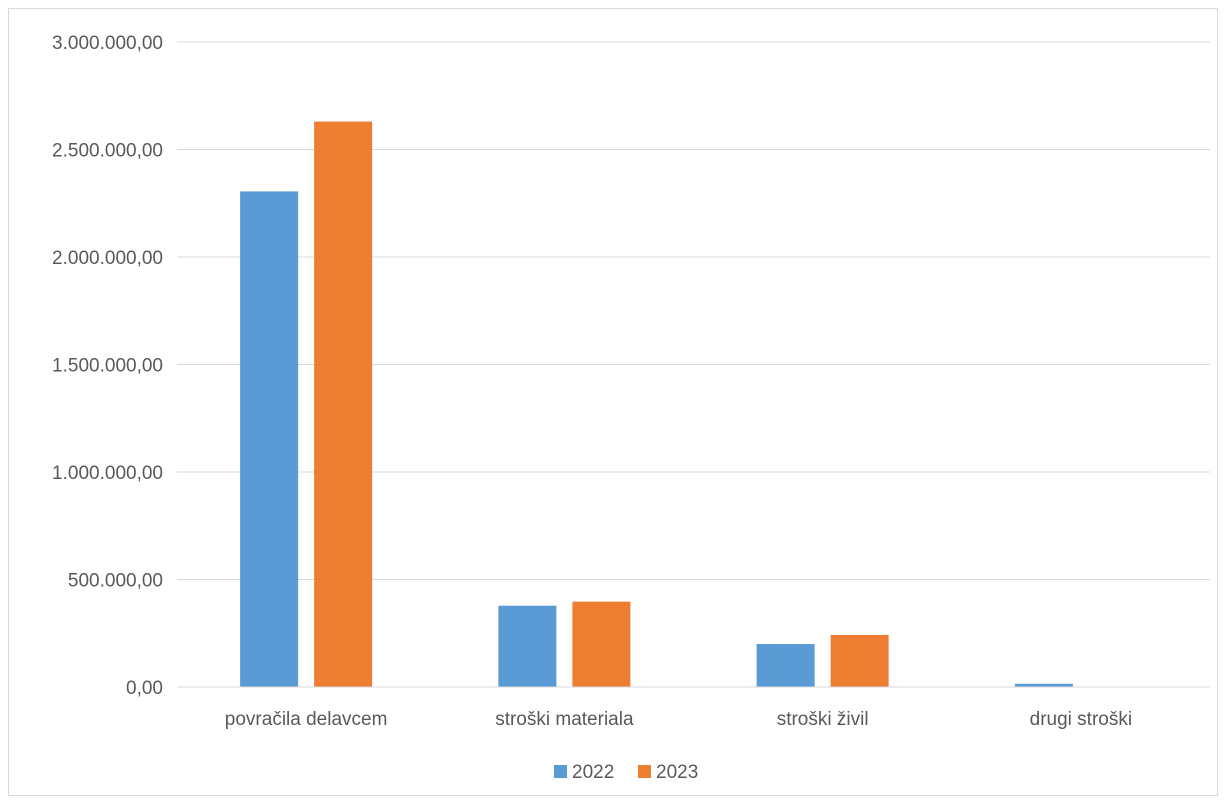  Describe the element at coordinates (677, 772) in the screenshot. I see `legend-label: 2023` at that location.